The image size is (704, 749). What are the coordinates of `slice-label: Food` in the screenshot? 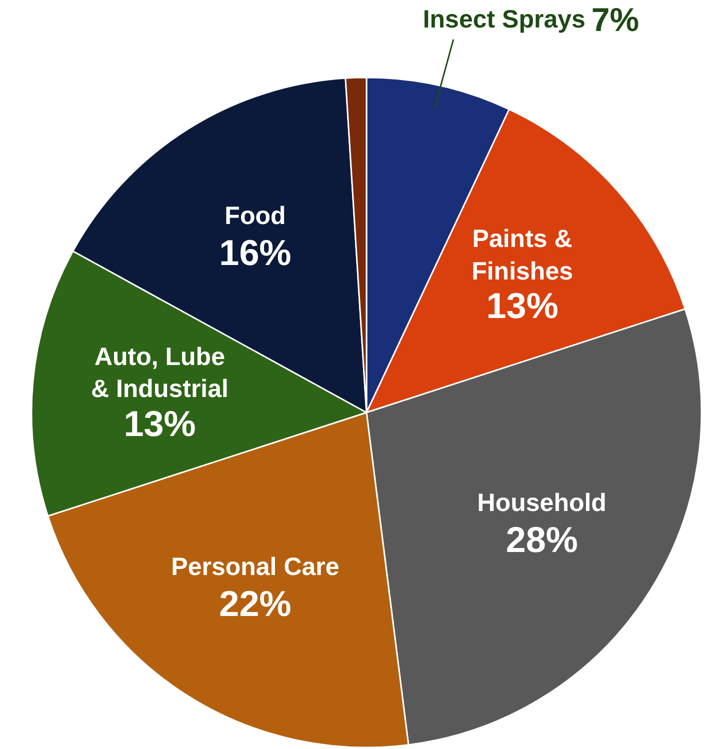 It's located at (255, 216).